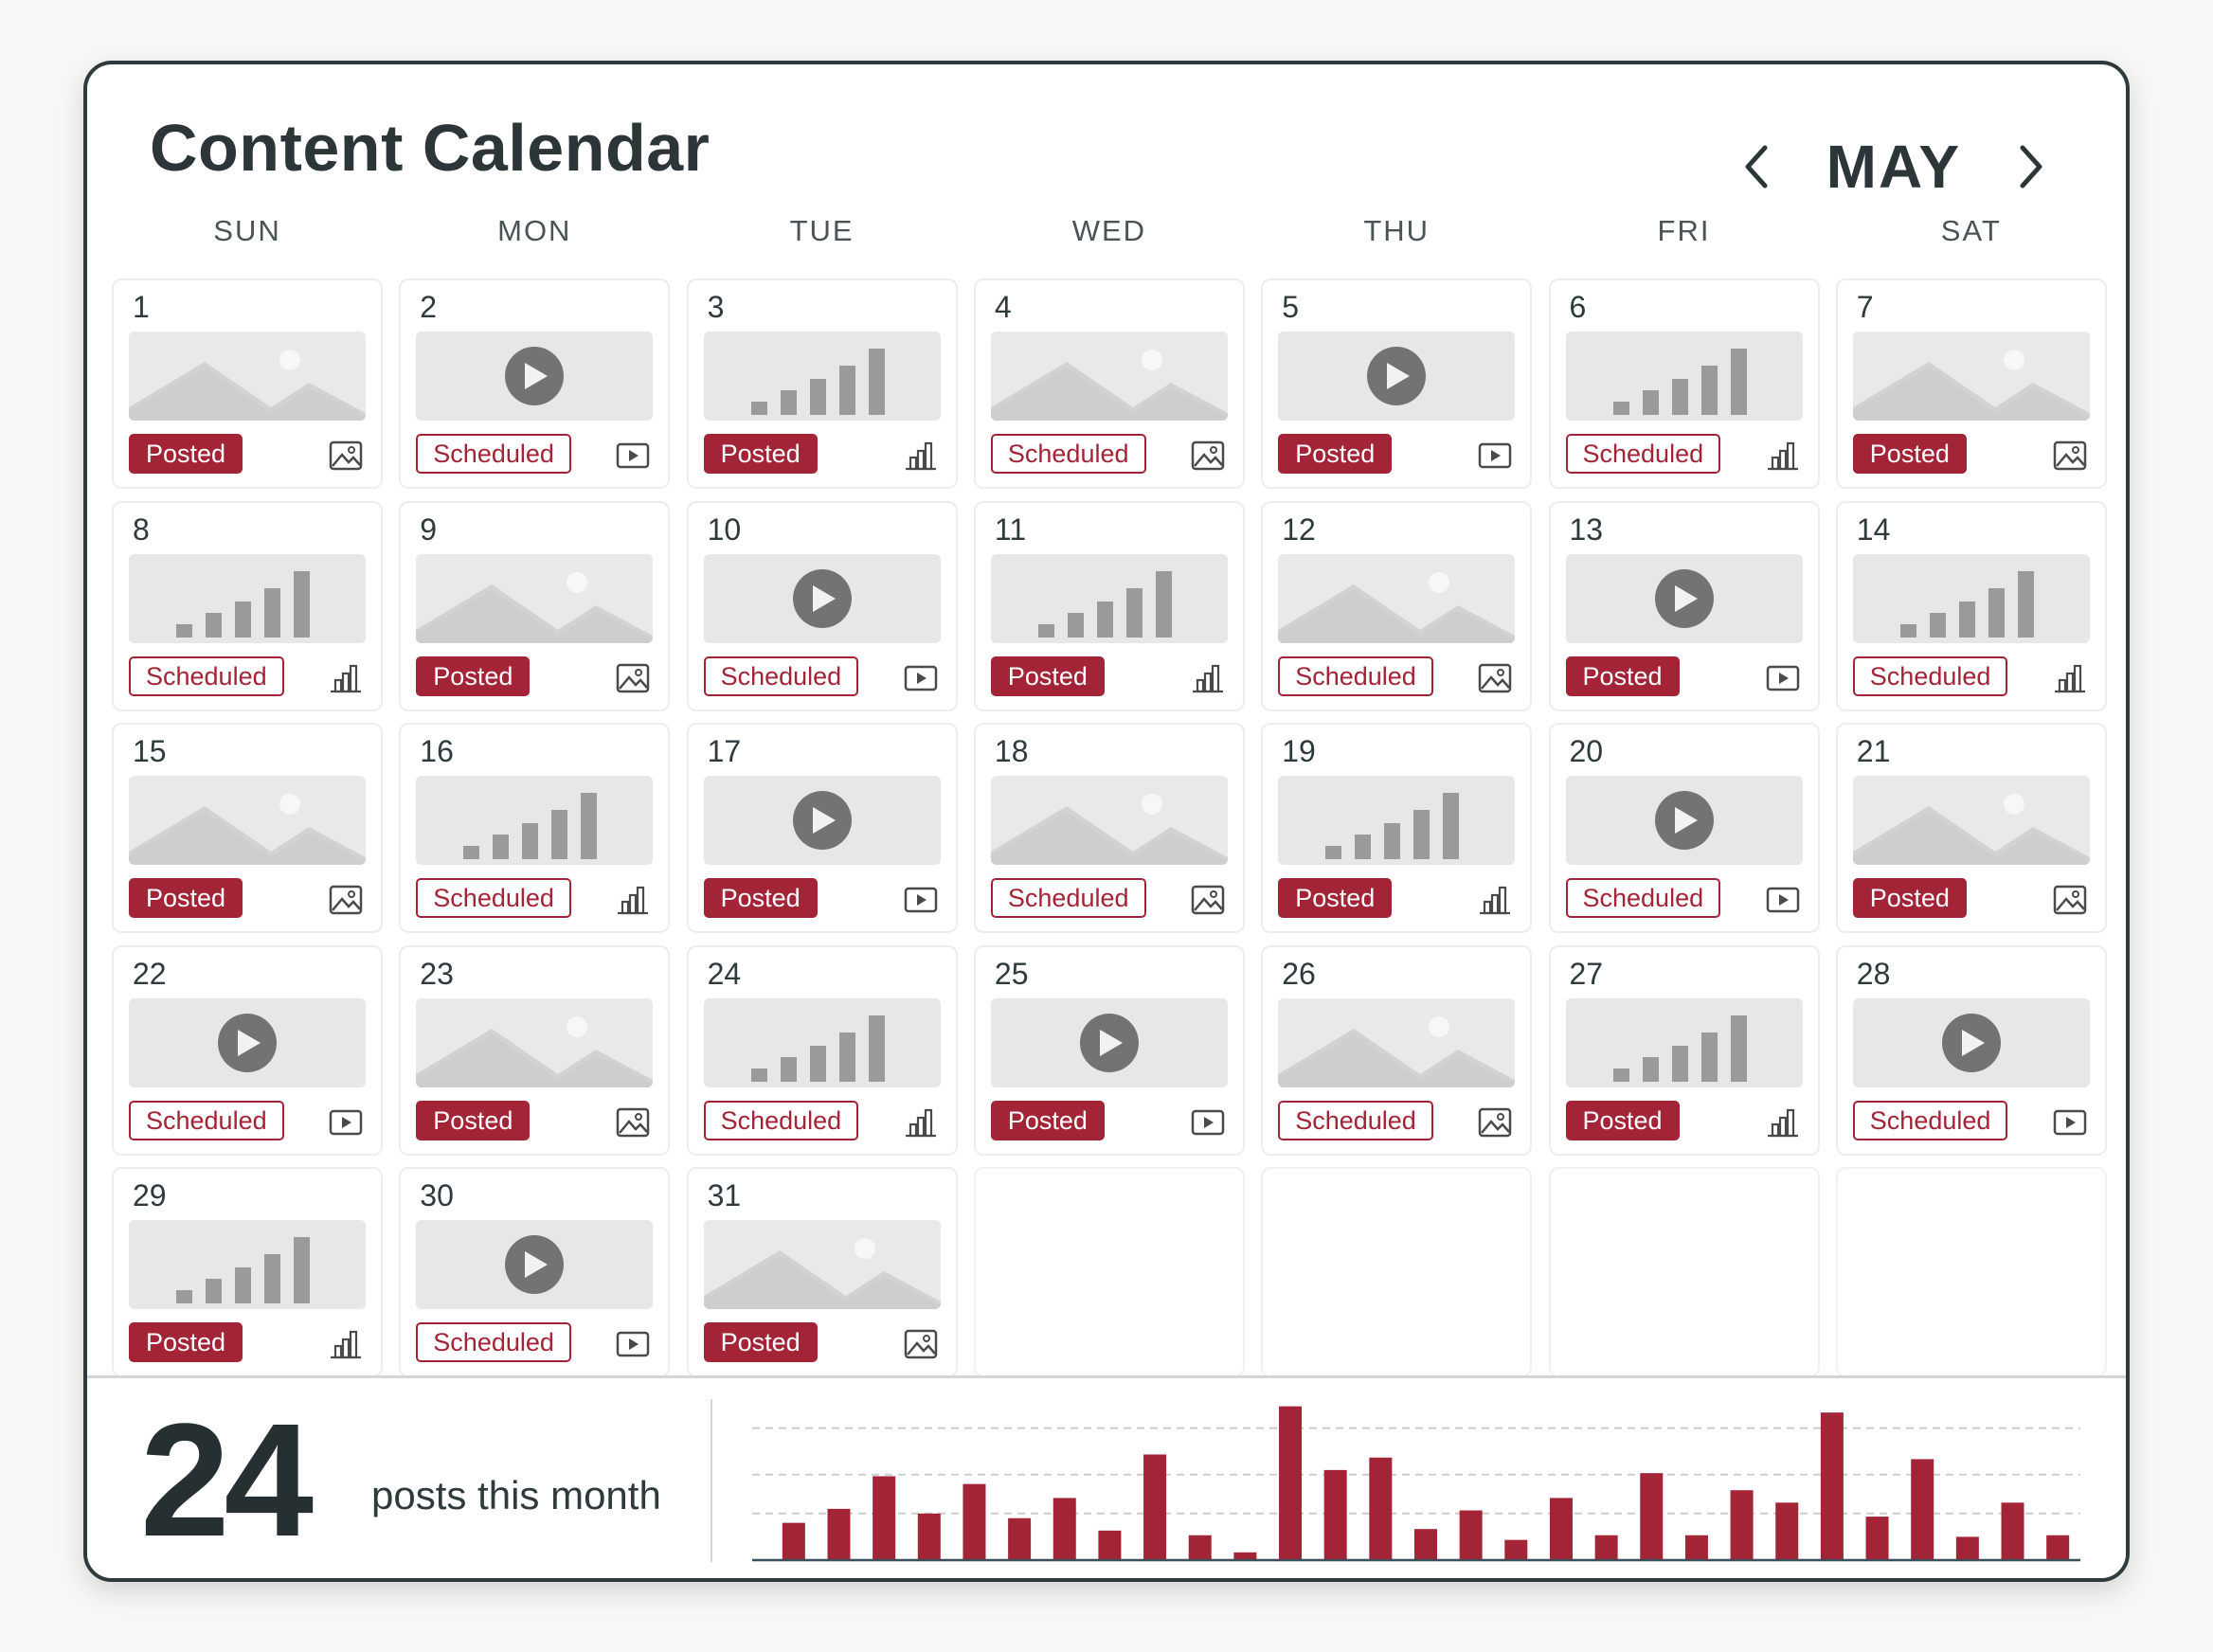 Image resolution: width=2213 pixels, height=1652 pixels. What do you see at coordinates (247, 230) in the screenshot?
I see `weekday-label: SUN` at bounding box center [247, 230].